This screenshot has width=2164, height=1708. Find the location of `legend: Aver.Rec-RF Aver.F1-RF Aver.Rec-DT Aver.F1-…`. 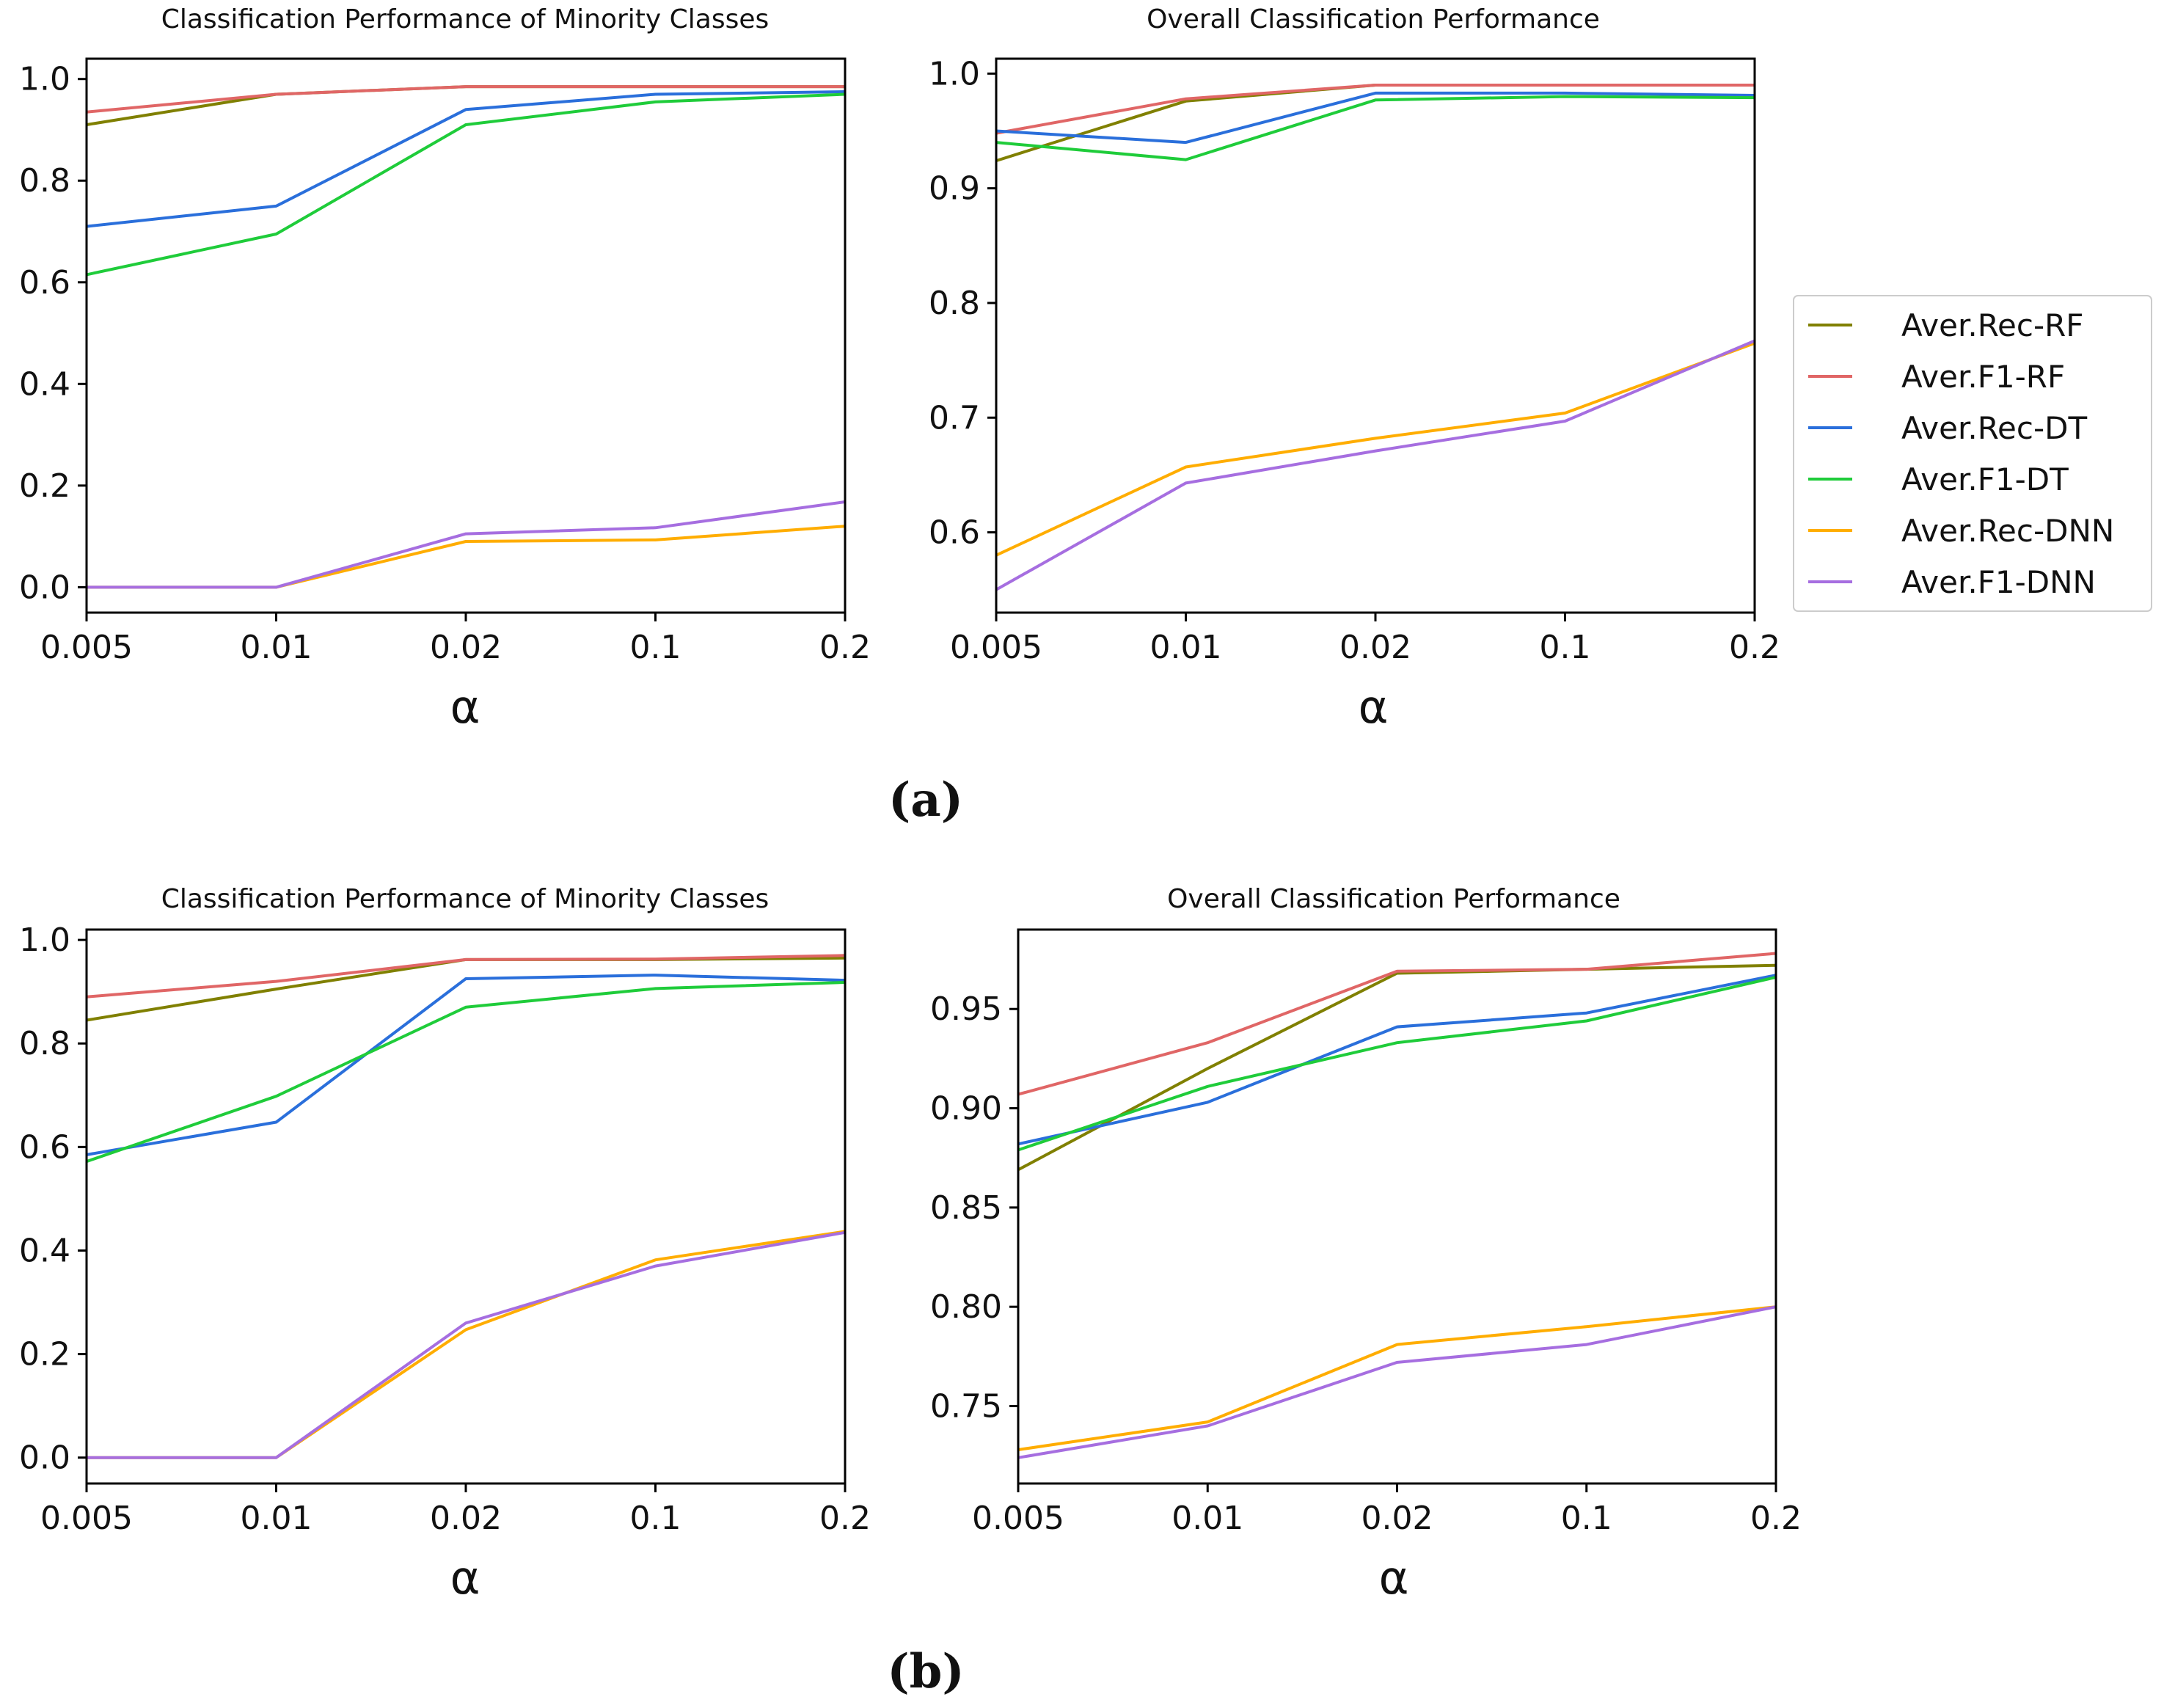

legend: Aver.Rec-RF Aver.F1-RF Aver.Rec-DT Aver.F1-… is located at coordinates (1972, 453).